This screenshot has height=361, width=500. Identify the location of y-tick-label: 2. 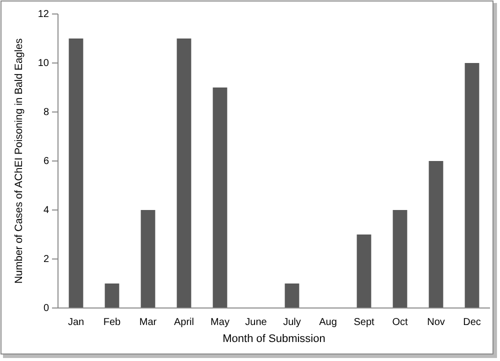
(46, 260).